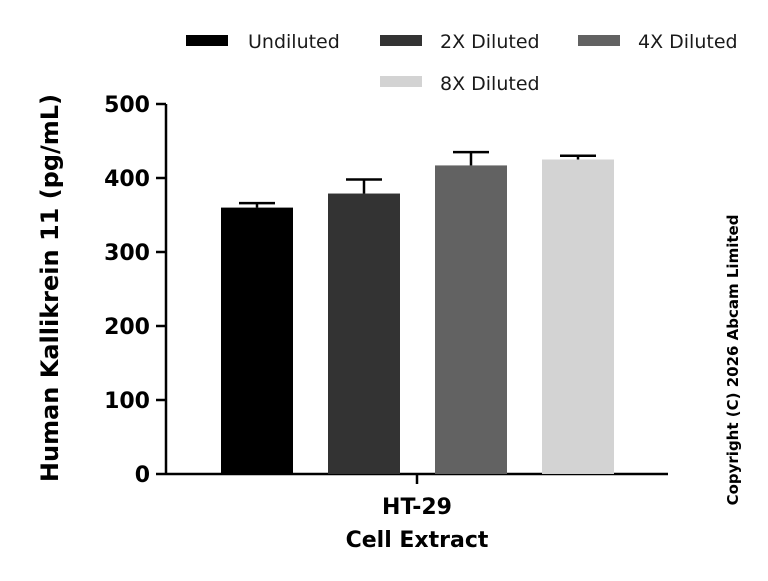  What do you see at coordinates (127, 105) in the screenshot?
I see `y-tick-label: 500` at bounding box center [127, 105].